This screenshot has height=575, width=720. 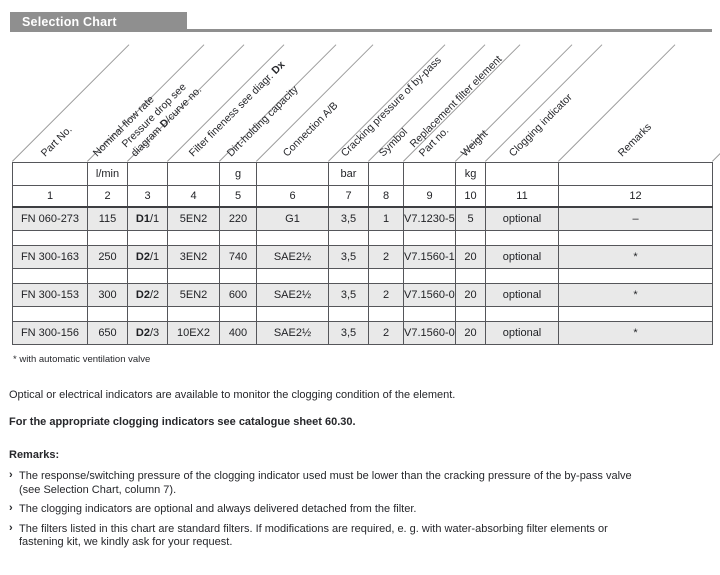 What do you see at coordinates (98, 22) in the screenshot?
I see `section-title: Selection Chart` at bounding box center [98, 22].